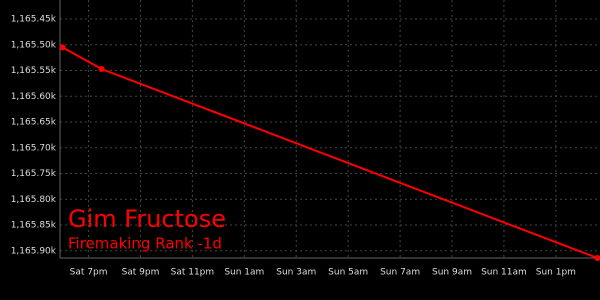  Describe the element at coordinates (89, 273) in the screenshot. I see `x-tick-label: Sat 7pm` at that location.